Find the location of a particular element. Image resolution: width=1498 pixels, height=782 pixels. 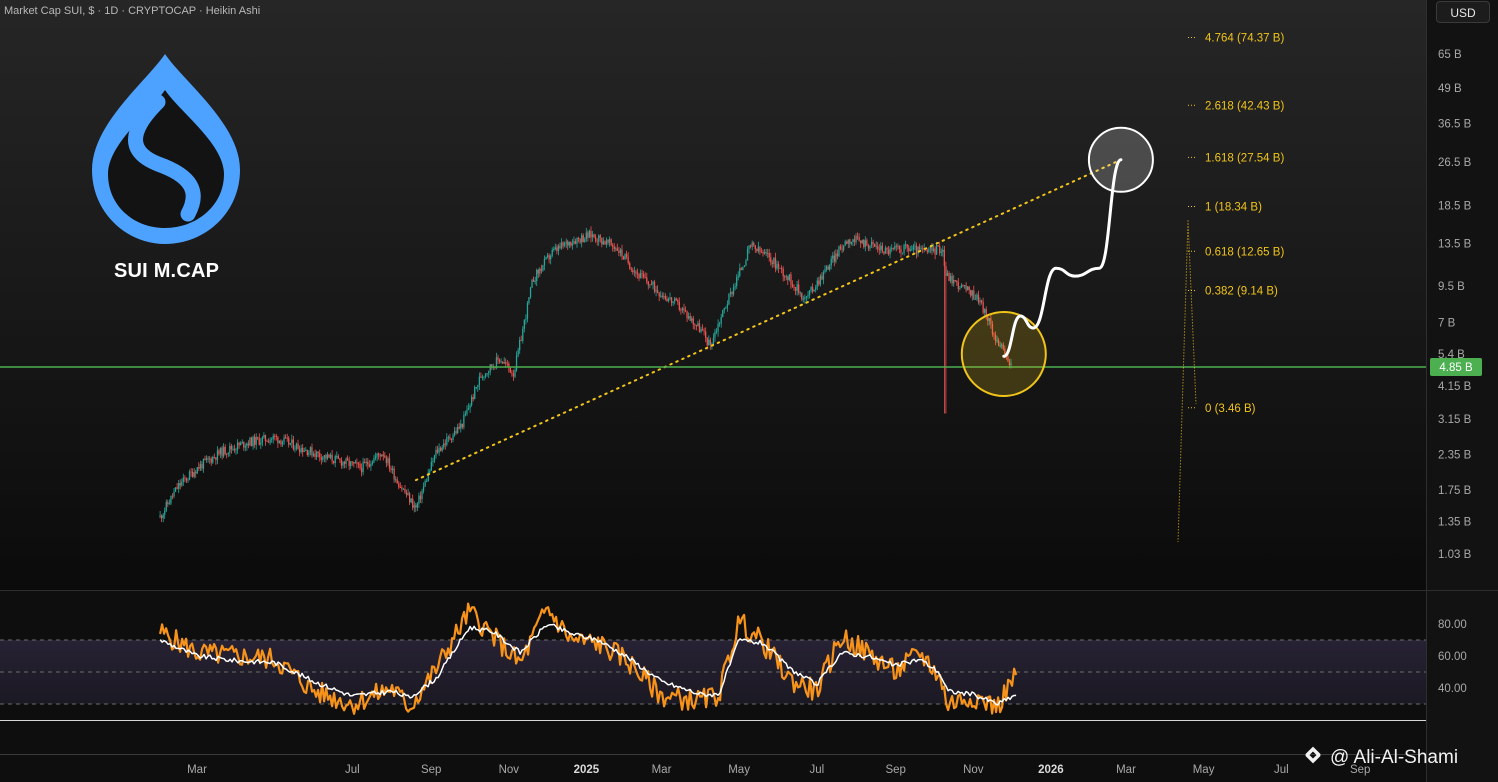

price-axis-background is located at coordinates (1462, 391).